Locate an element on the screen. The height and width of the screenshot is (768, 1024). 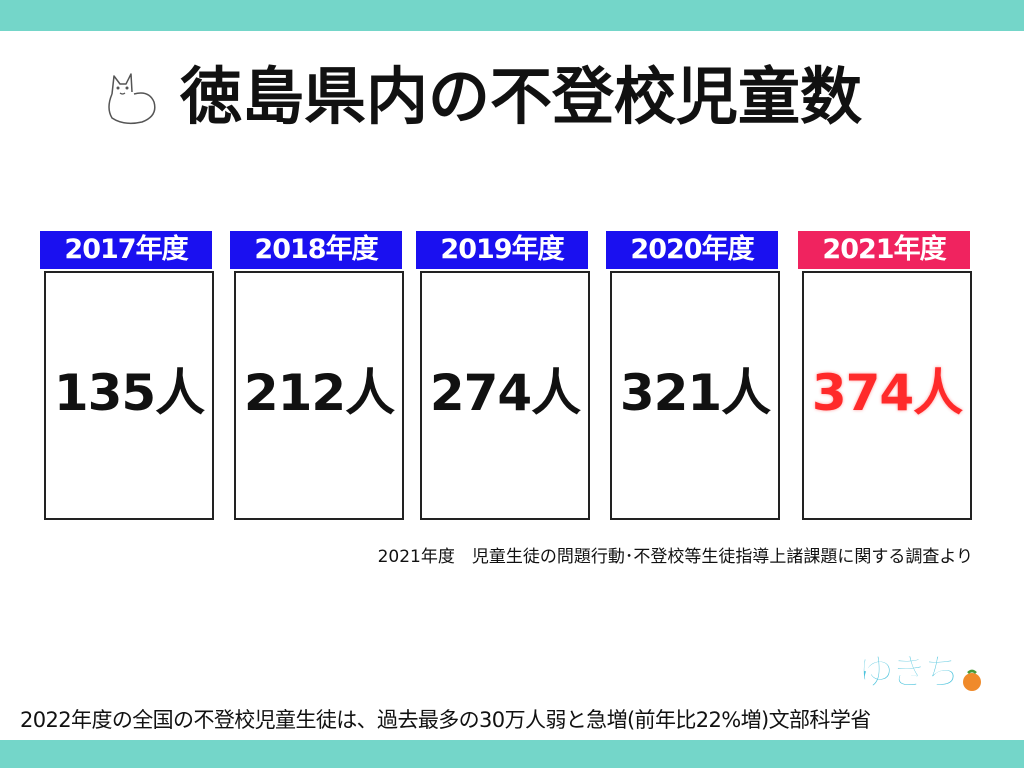
yukichi-logo: ゆきち is located at coordinates (919, 673).